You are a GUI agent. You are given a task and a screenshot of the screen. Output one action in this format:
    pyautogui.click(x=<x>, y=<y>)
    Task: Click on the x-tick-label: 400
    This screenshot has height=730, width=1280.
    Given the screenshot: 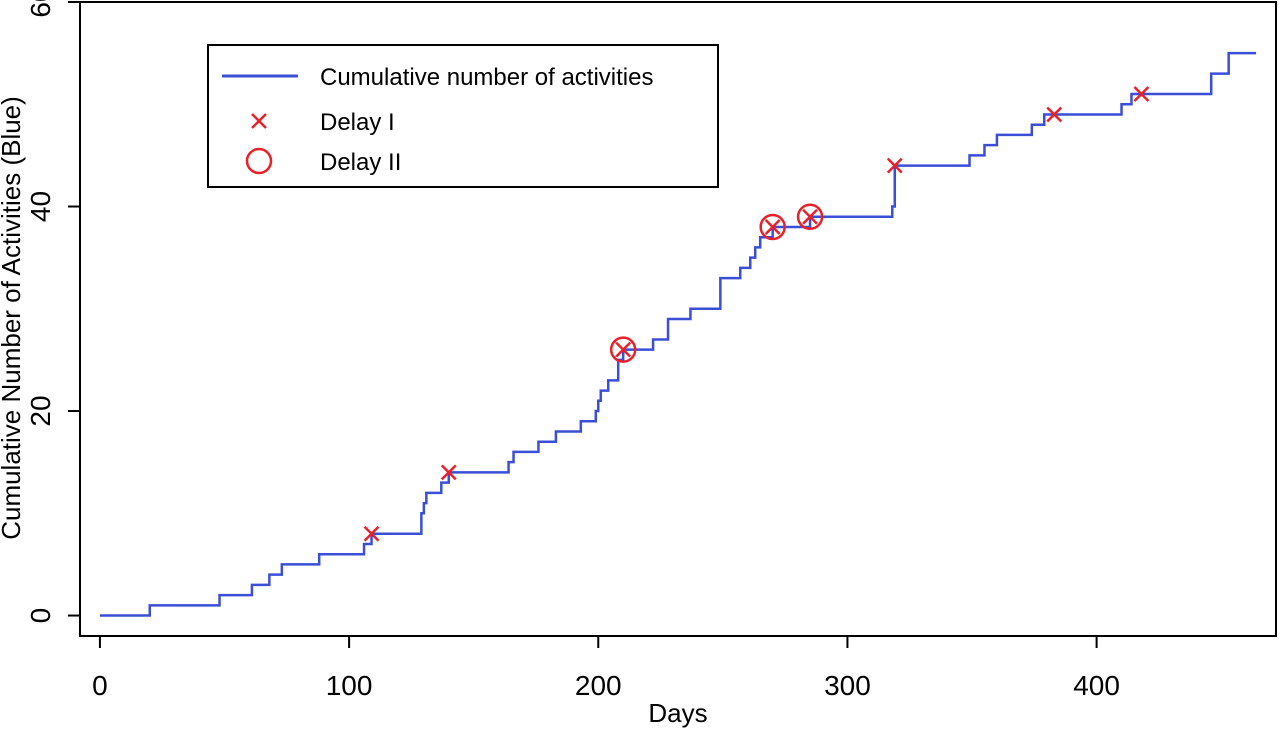 What is the action you would take?
    pyautogui.click(x=1096, y=685)
    